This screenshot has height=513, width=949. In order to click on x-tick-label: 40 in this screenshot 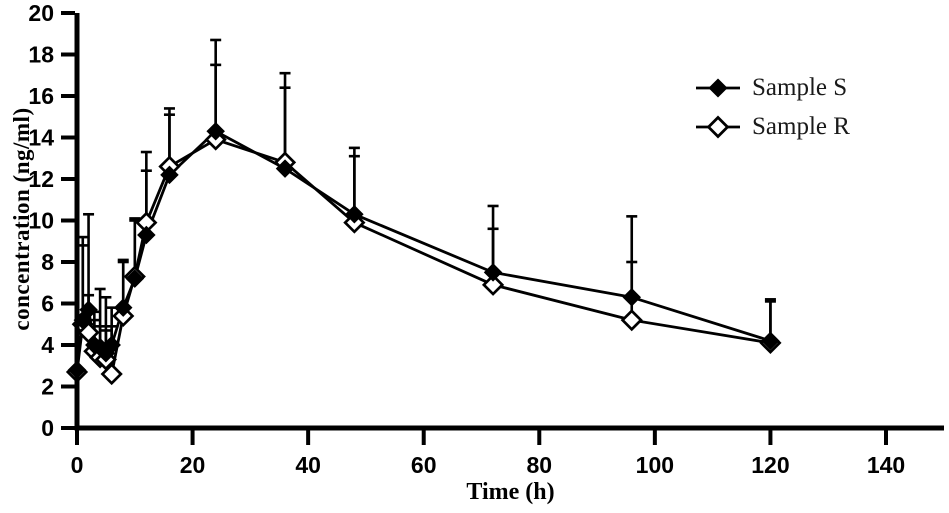, I will do `click(308, 465)`.